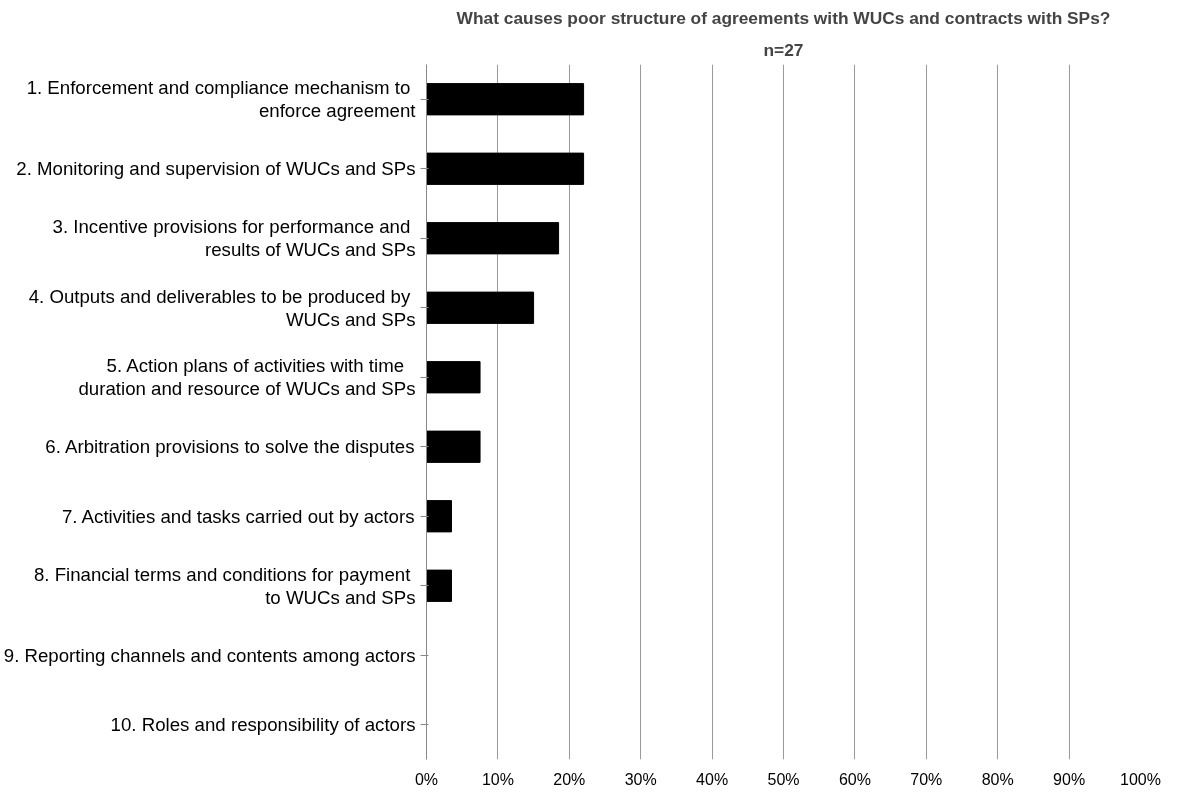 The image size is (1196, 796). What do you see at coordinates (1140, 779) in the screenshot?
I see `x-tick-label: 100%` at bounding box center [1140, 779].